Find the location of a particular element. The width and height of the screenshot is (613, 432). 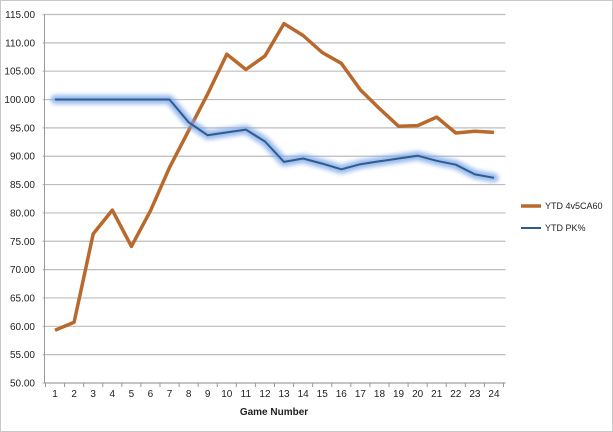

x-tick-label: 8 is located at coordinates (189, 394).